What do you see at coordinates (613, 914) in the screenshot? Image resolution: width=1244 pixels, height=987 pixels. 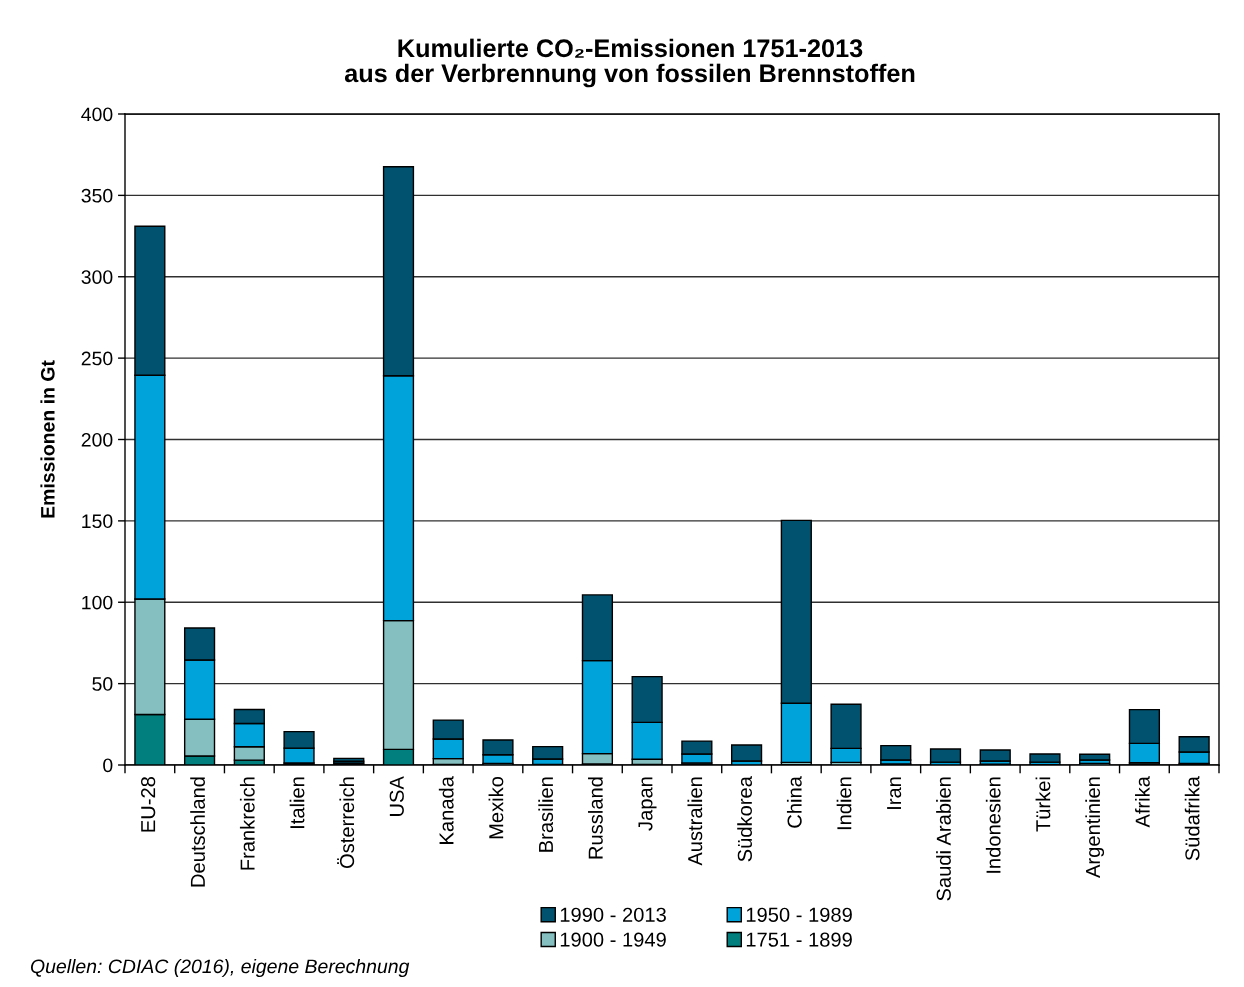 I see `legend-label: 1990 - 2013` at bounding box center [613, 914].